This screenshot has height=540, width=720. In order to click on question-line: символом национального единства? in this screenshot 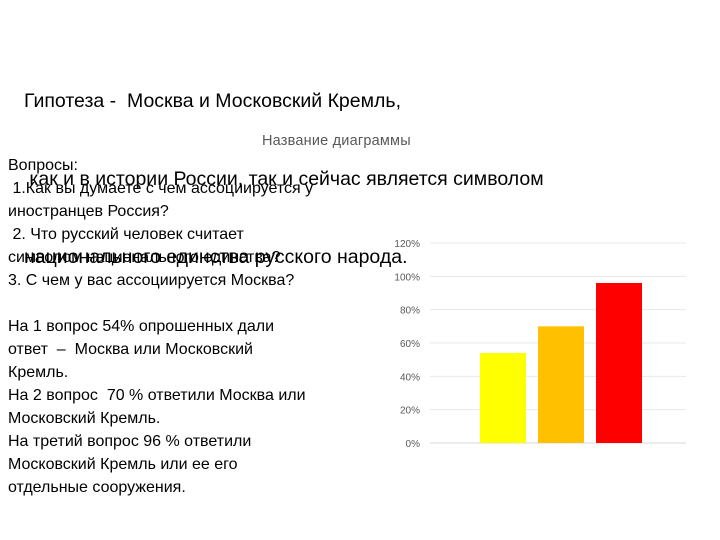, I will do `click(144, 257)`.